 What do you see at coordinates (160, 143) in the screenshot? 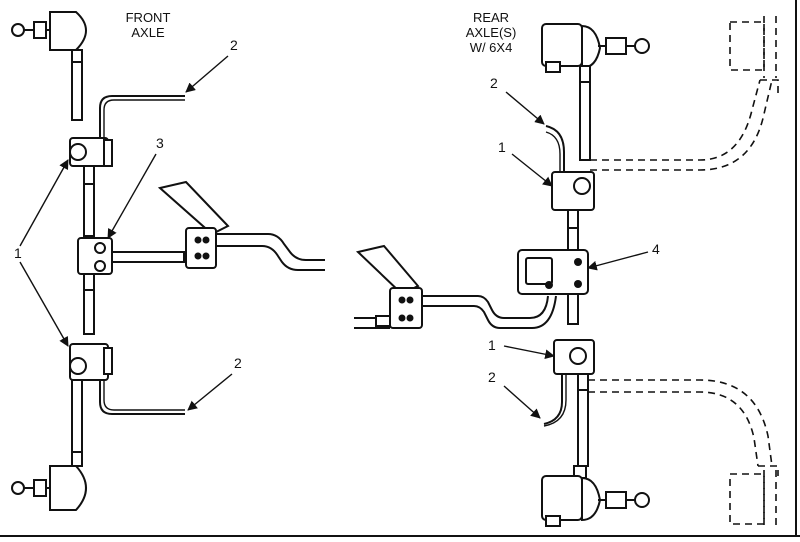
I see `callout-front-3: 3` at bounding box center [160, 143].